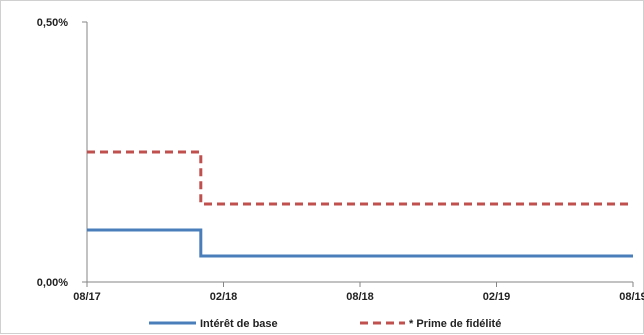 The image size is (644, 335). Describe the element at coordinates (52, 23) in the screenshot. I see `y-tick-label: 0,50%` at that location.